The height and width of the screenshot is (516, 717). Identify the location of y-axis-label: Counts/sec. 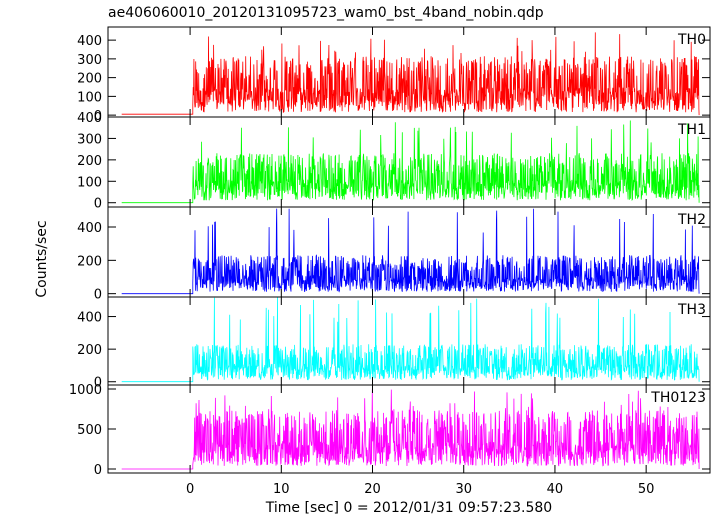
(42, 258).